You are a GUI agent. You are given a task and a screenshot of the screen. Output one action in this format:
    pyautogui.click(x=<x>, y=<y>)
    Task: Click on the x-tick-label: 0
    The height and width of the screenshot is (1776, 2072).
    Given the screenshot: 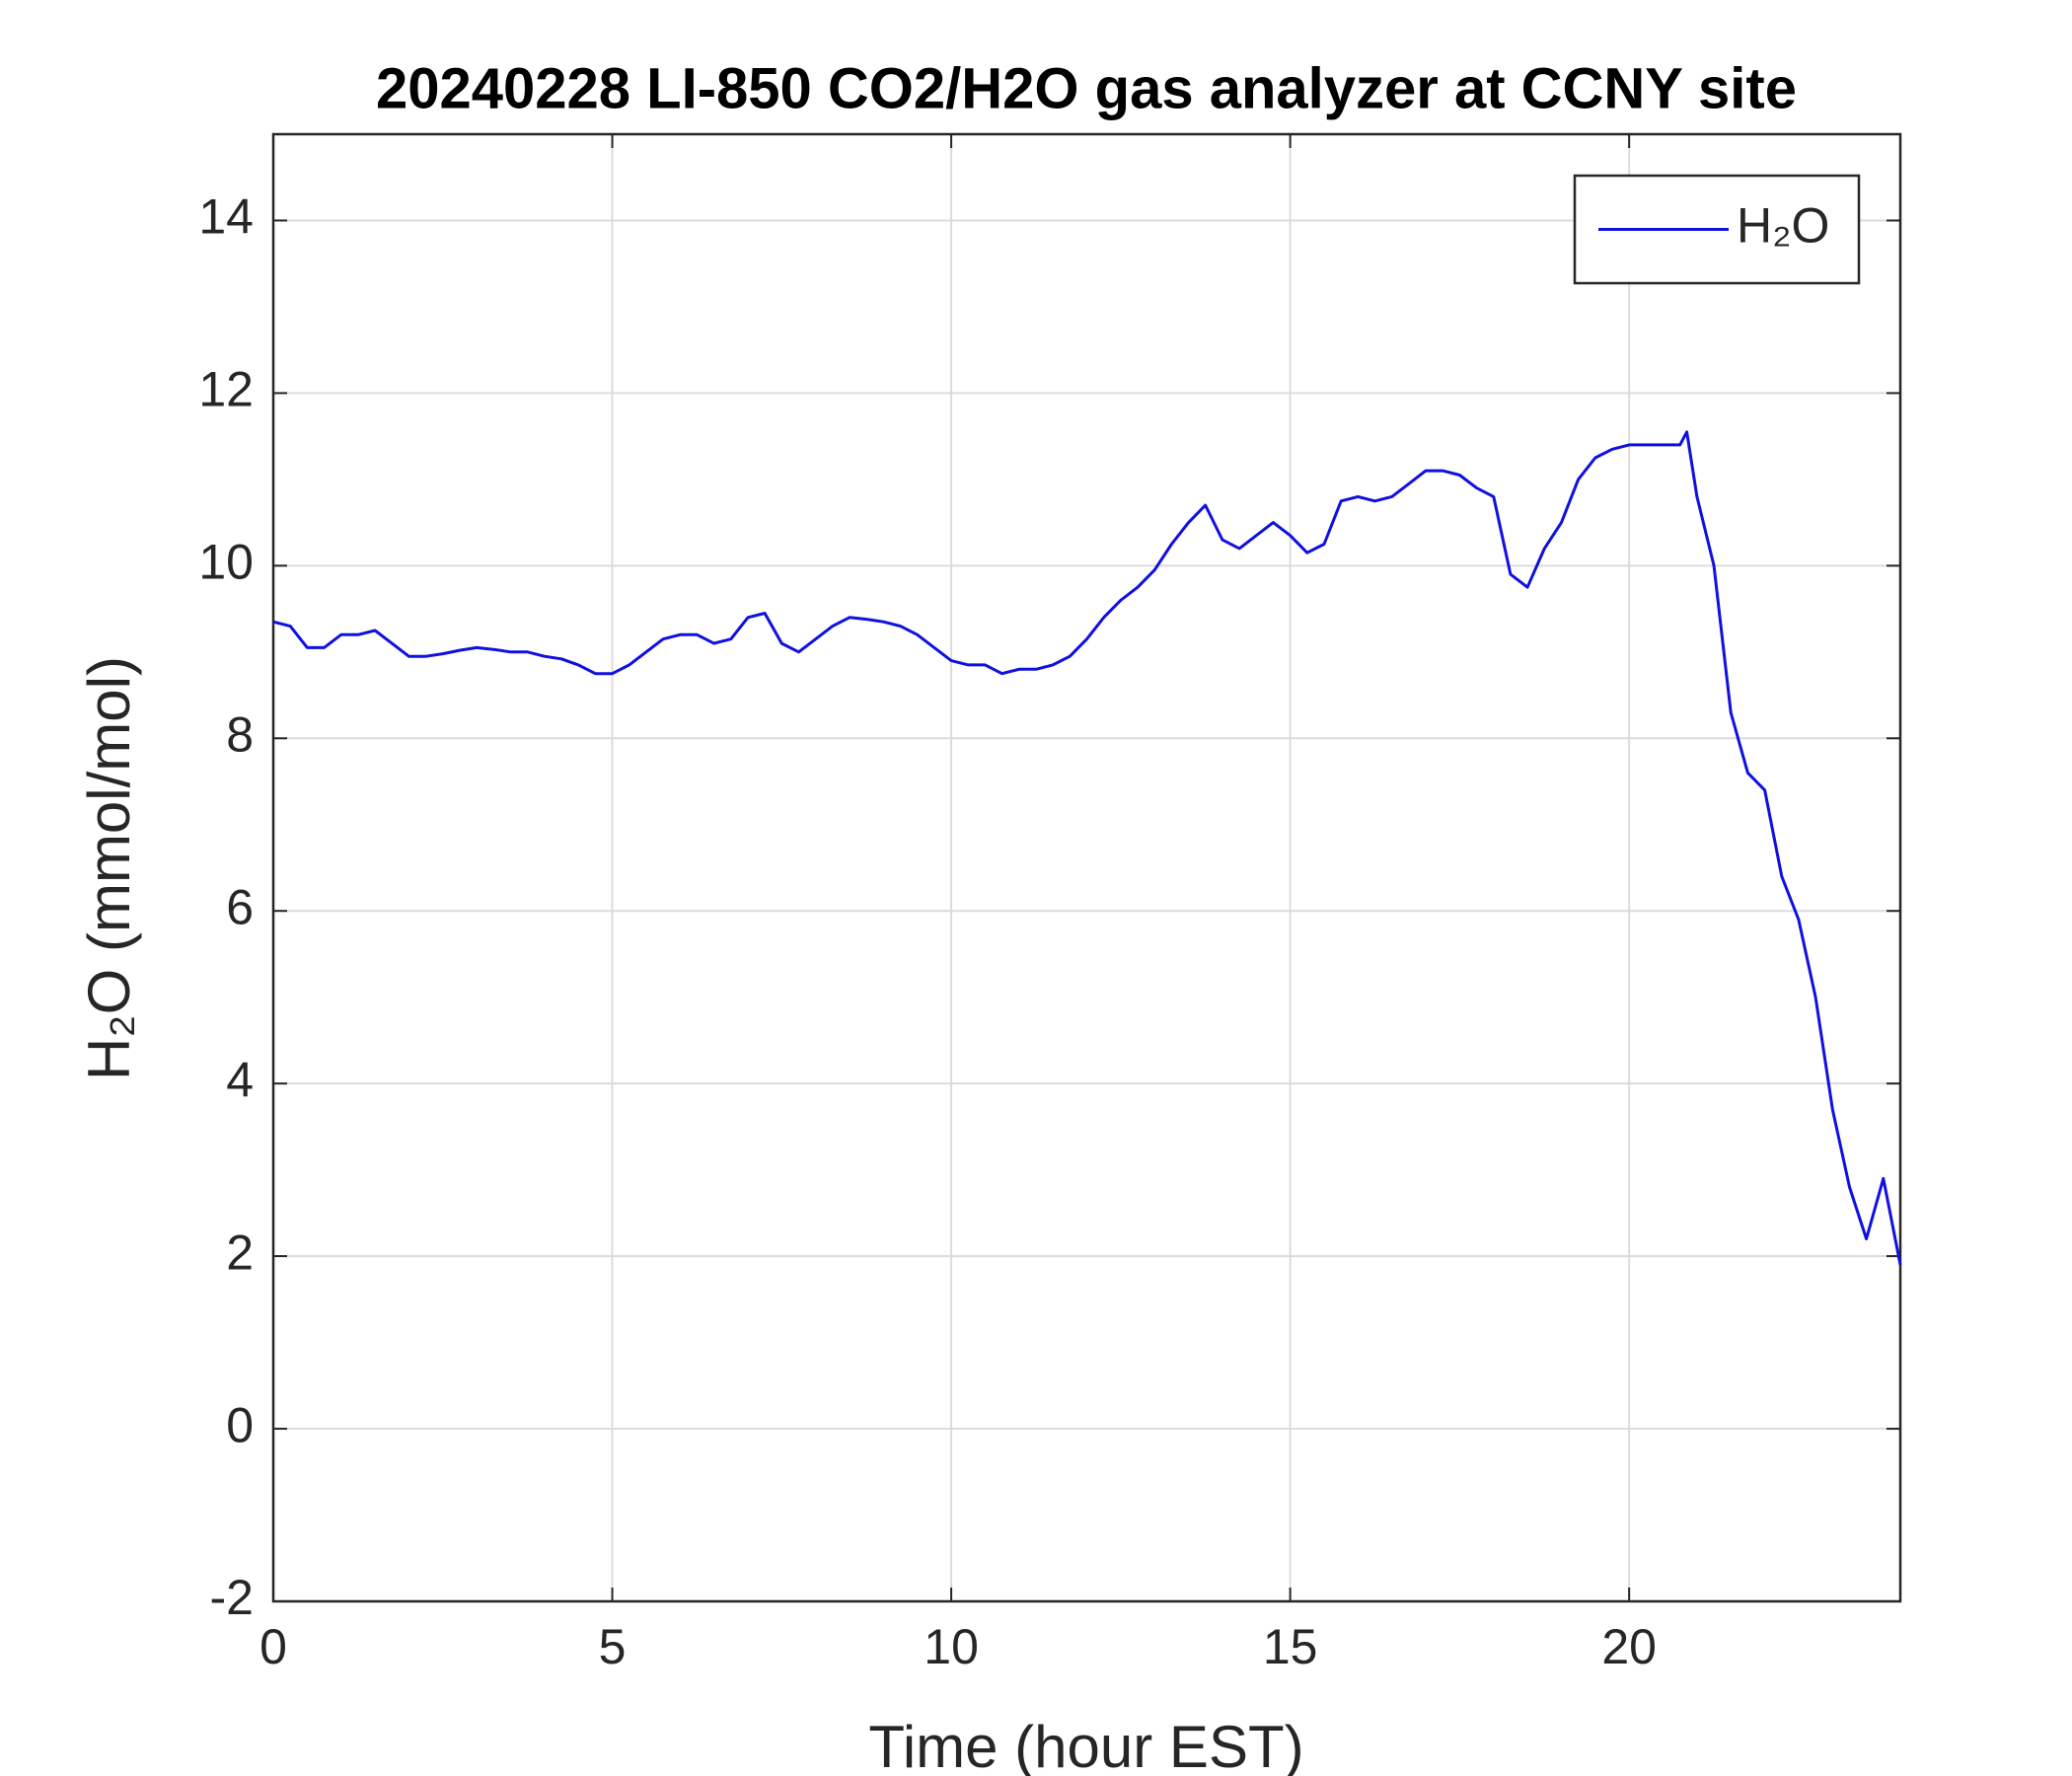 What is the action you would take?
    pyautogui.click(x=273, y=1647)
    